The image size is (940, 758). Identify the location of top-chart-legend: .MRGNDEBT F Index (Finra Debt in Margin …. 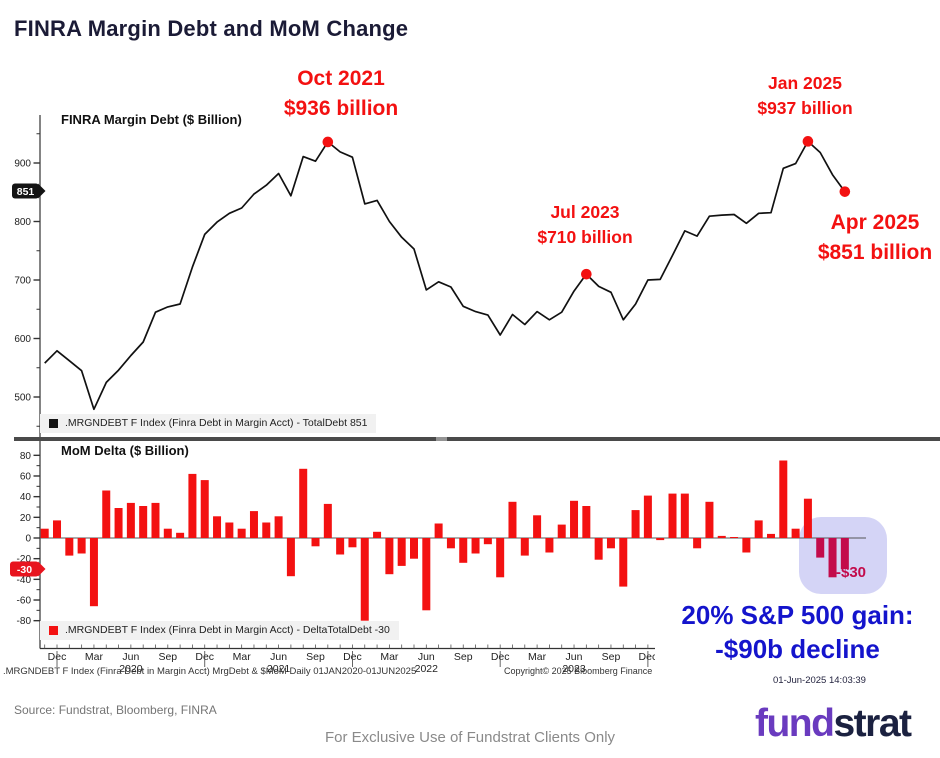
(208, 423).